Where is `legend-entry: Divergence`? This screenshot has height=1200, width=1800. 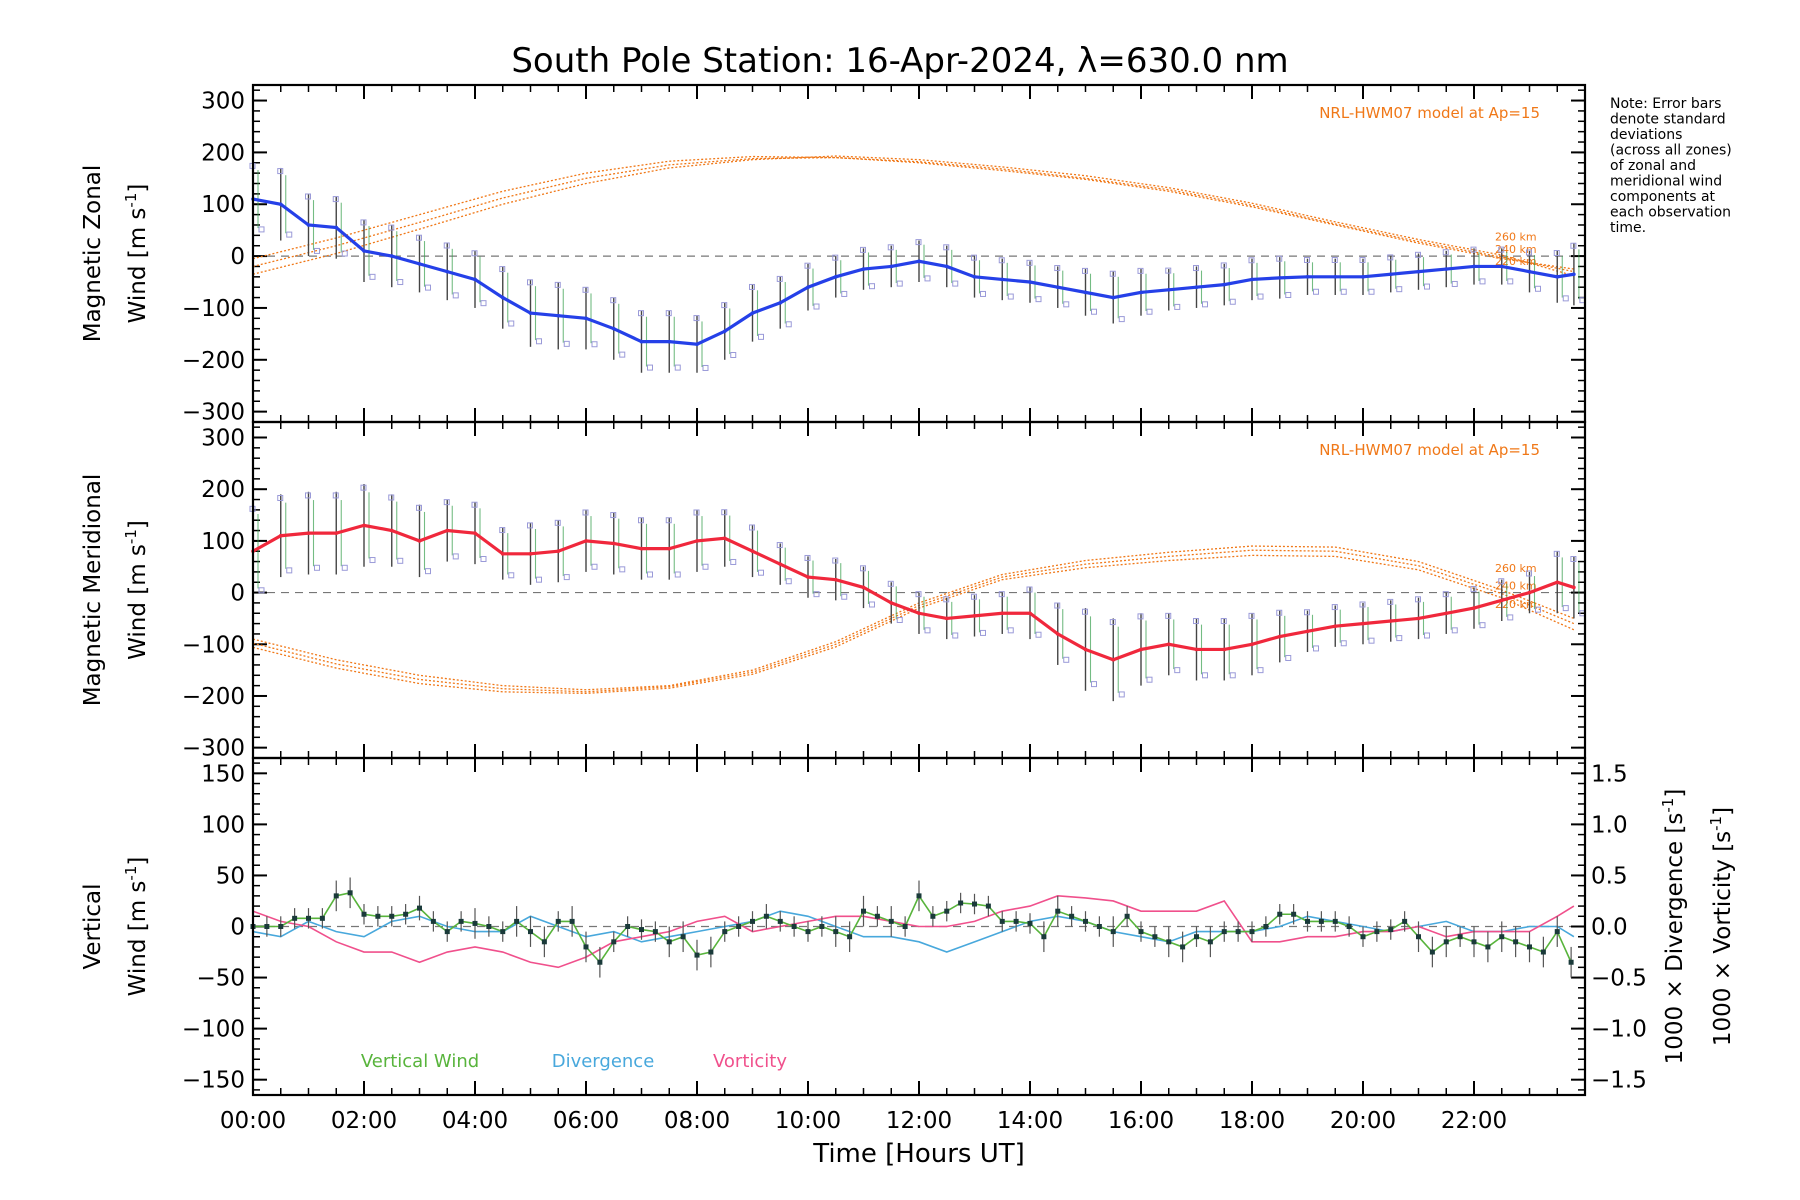
legend-entry: Divergence is located at coordinates (603, 1061).